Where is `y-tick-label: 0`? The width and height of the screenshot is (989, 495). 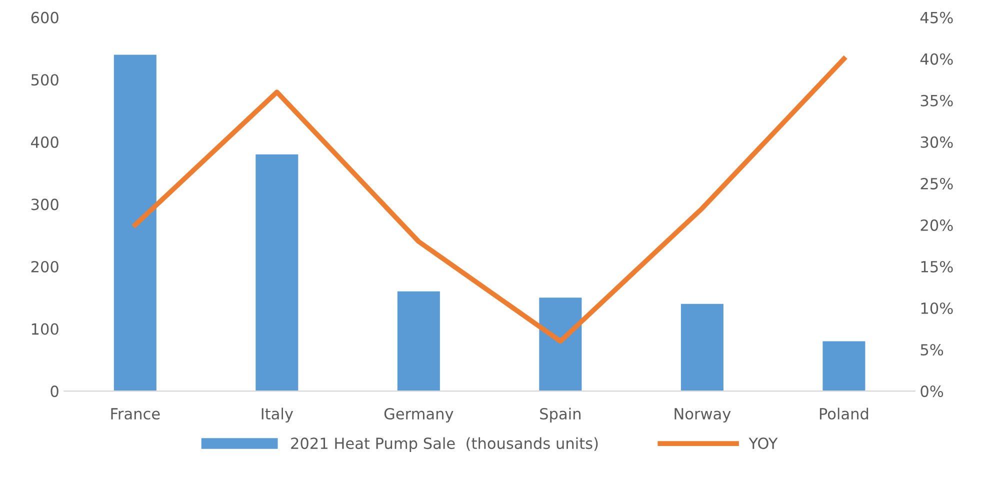 y-tick-label: 0 is located at coordinates (54, 392).